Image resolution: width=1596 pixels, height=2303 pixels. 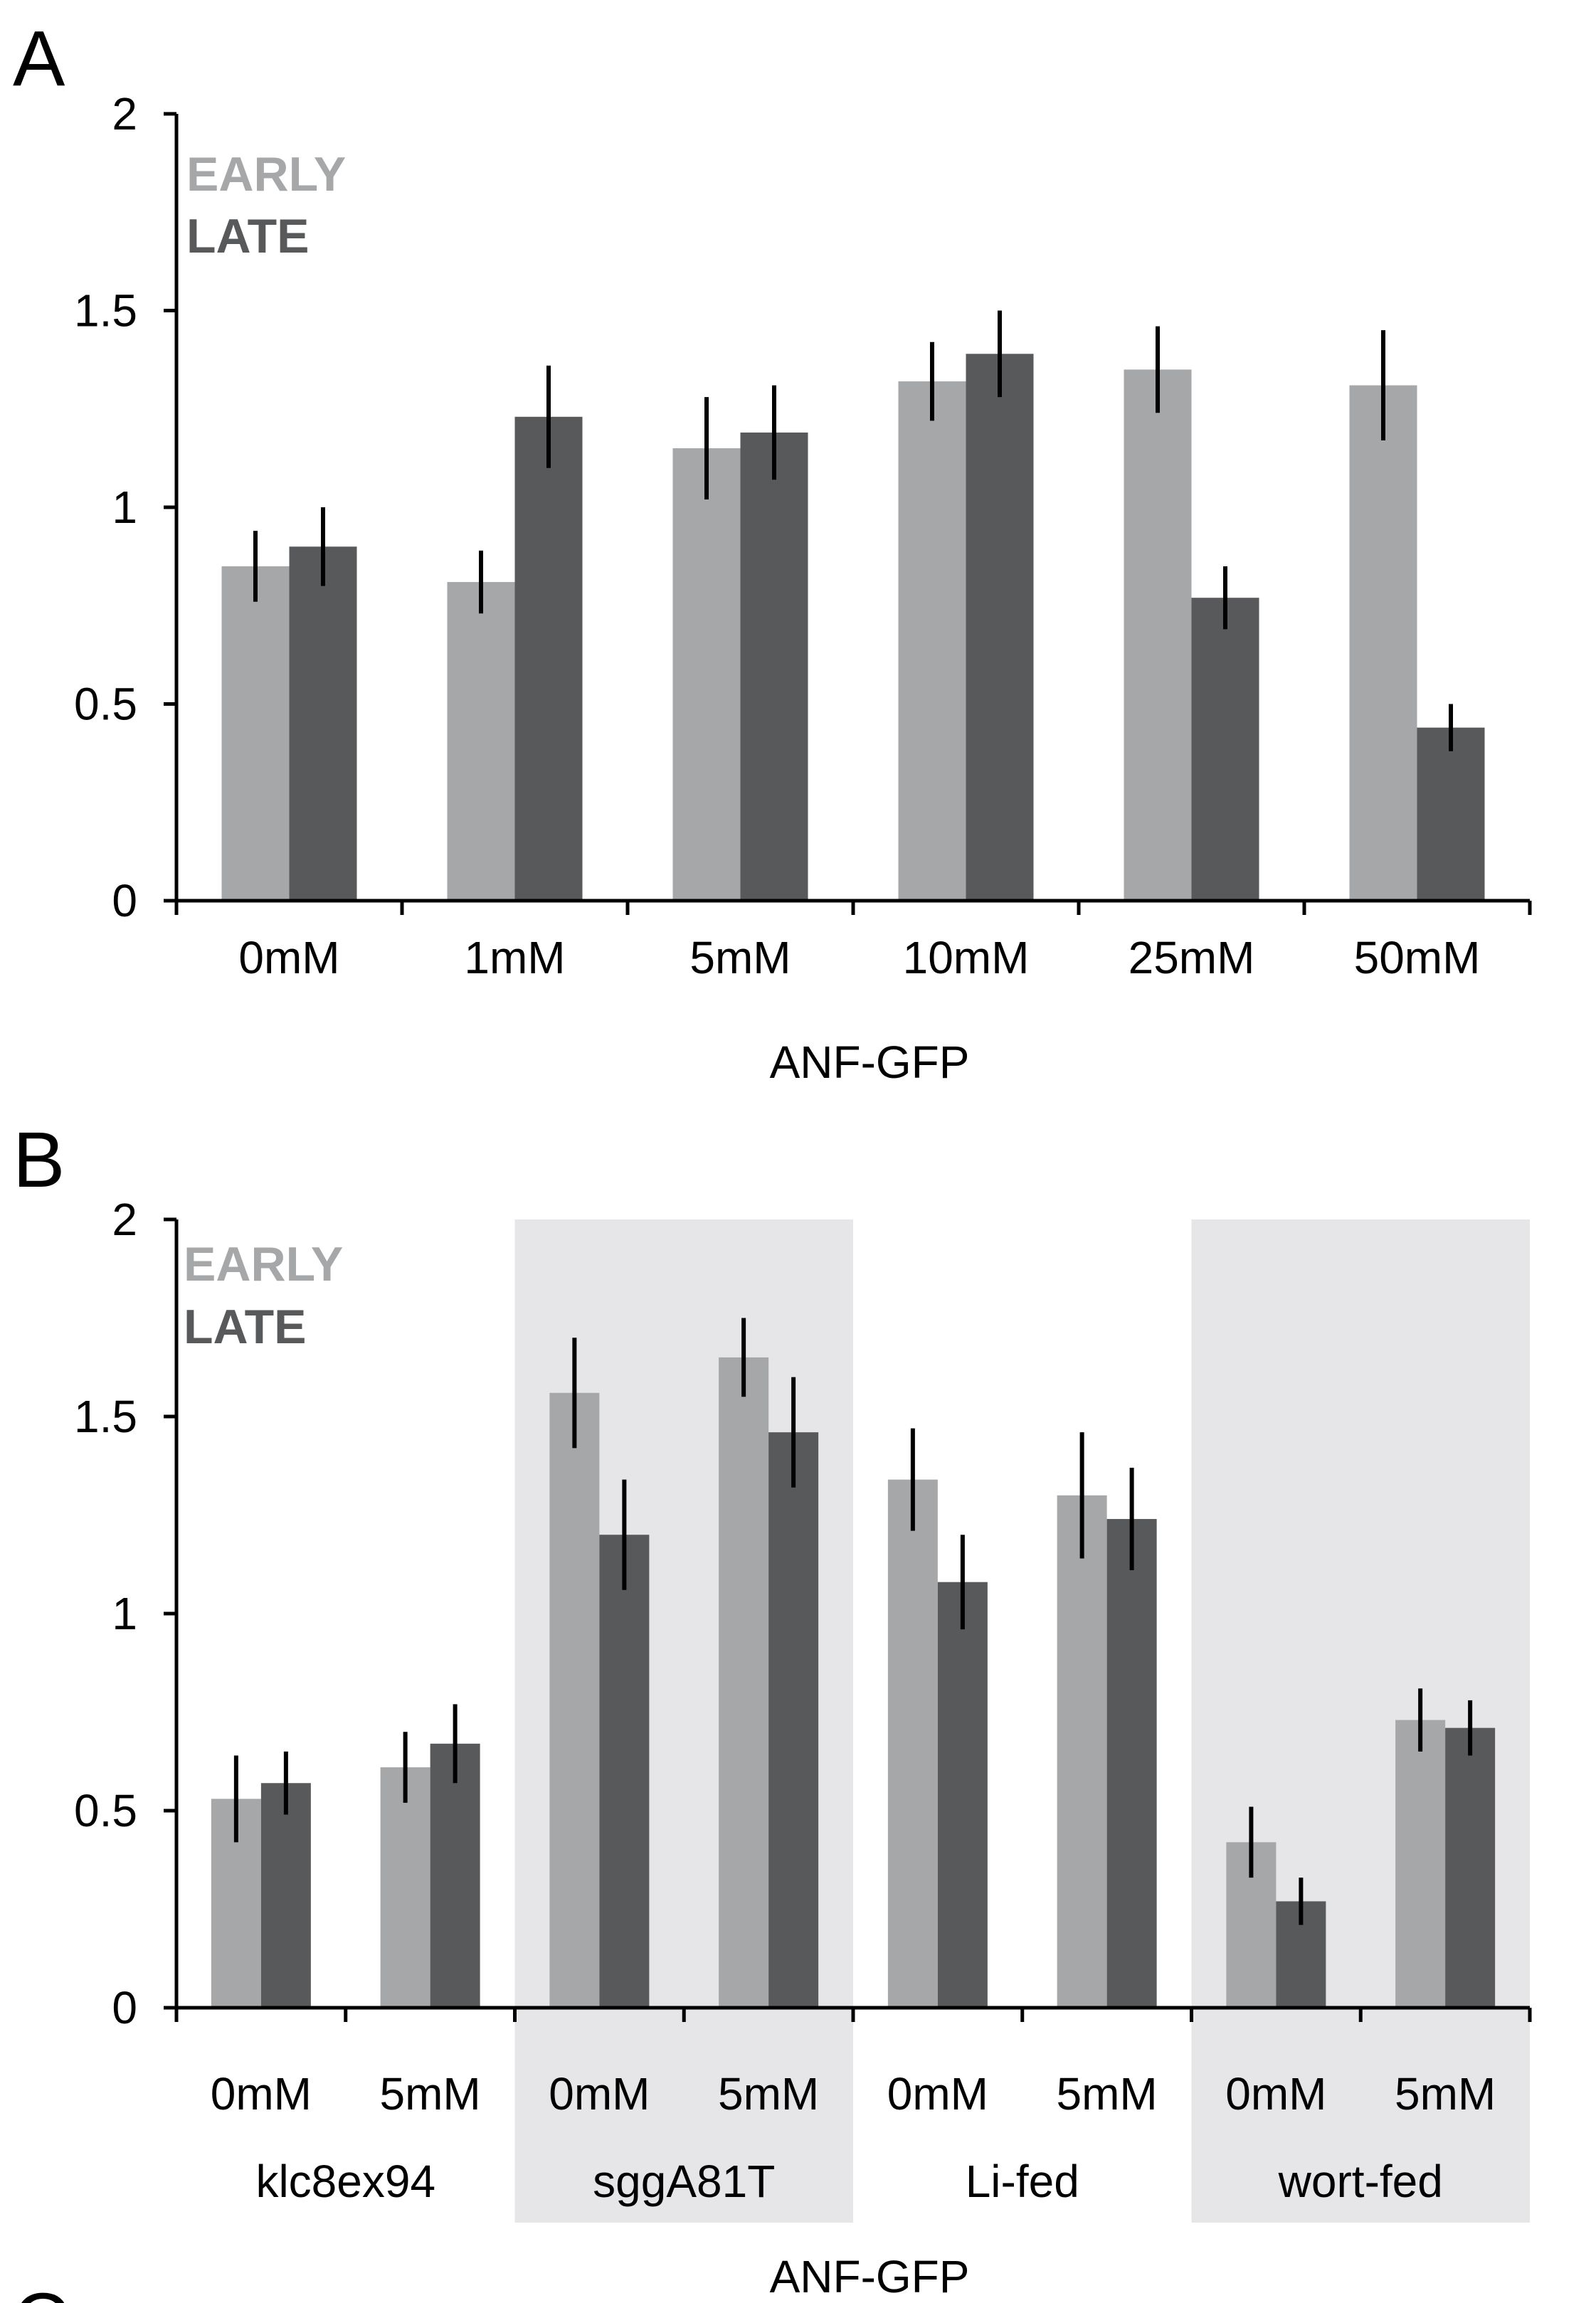 What do you see at coordinates (39, 59) in the screenshot?
I see `panel-a-label: A` at bounding box center [39, 59].